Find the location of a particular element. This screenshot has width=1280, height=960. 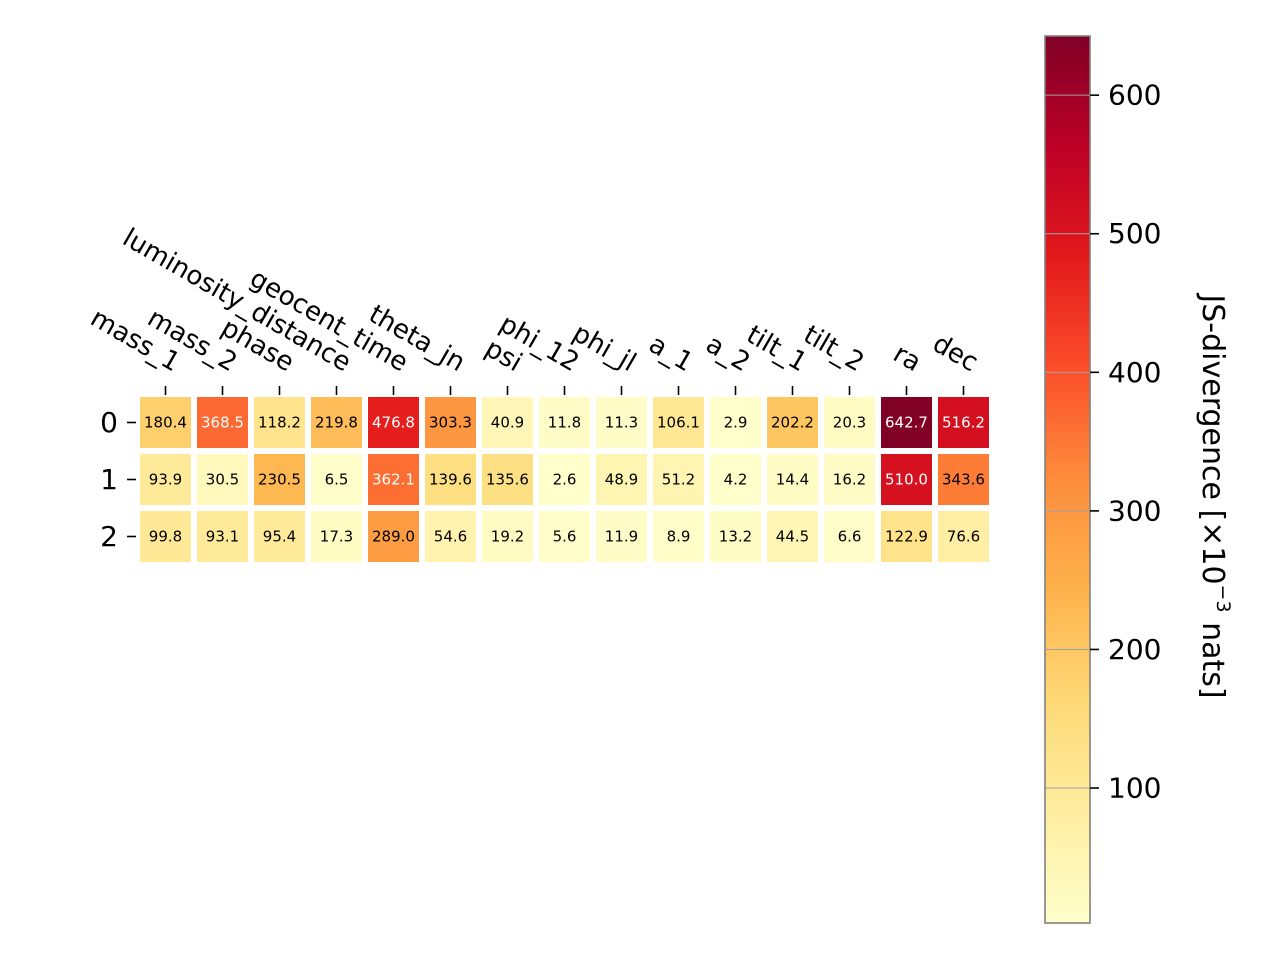

cell-value-label: 6.6 is located at coordinates (850, 537).